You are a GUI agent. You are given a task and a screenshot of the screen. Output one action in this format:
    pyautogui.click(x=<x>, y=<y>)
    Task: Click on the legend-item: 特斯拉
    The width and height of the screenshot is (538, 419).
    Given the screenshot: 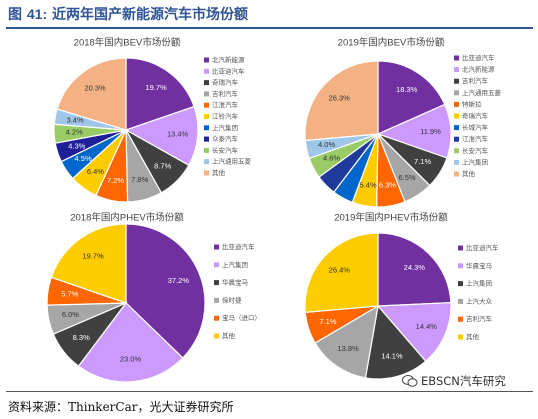 What is the action you would take?
    pyautogui.click(x=472, y=103)
    